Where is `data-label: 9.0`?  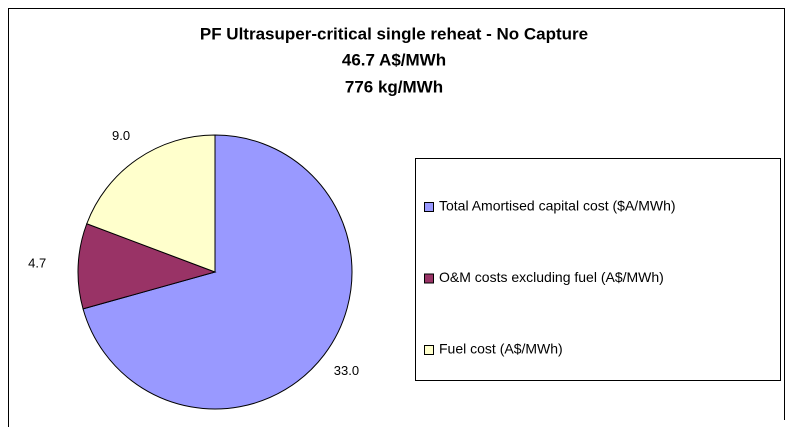
data-label: 9.0 is located at coordinates (121, 135).